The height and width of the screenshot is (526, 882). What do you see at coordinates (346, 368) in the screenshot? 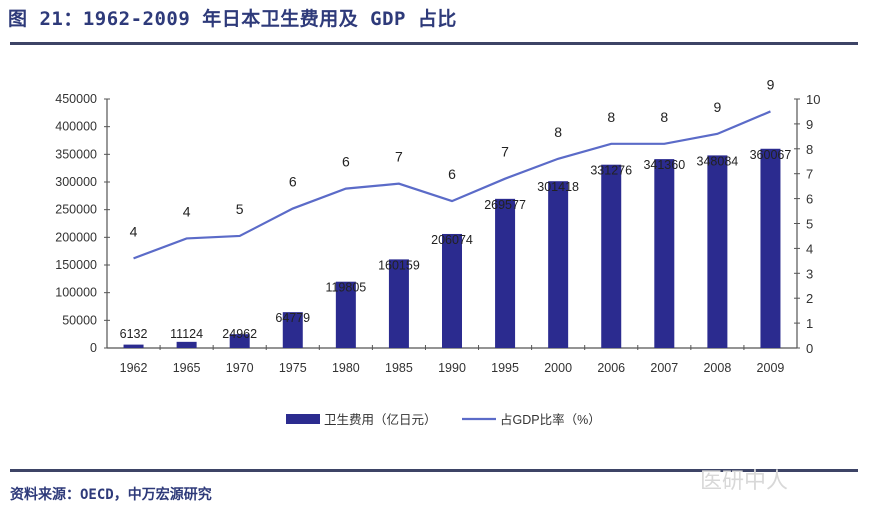
I see `x-tick-label: 1980` at bounding box center [346, 368].